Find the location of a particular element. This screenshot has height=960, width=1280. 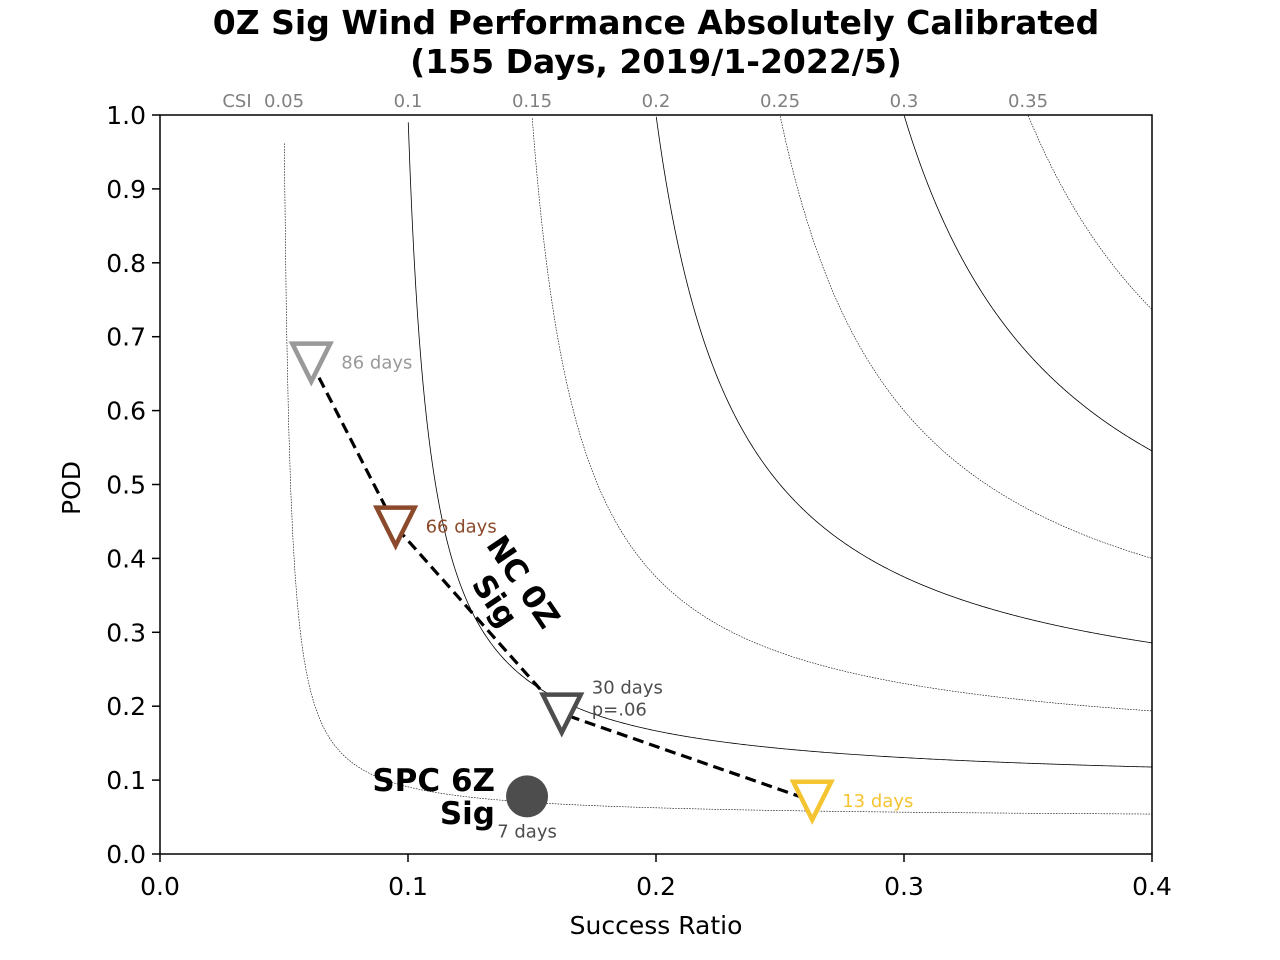

y-tick-label-0.7: 0.7 is located at coordinates (126, 337).